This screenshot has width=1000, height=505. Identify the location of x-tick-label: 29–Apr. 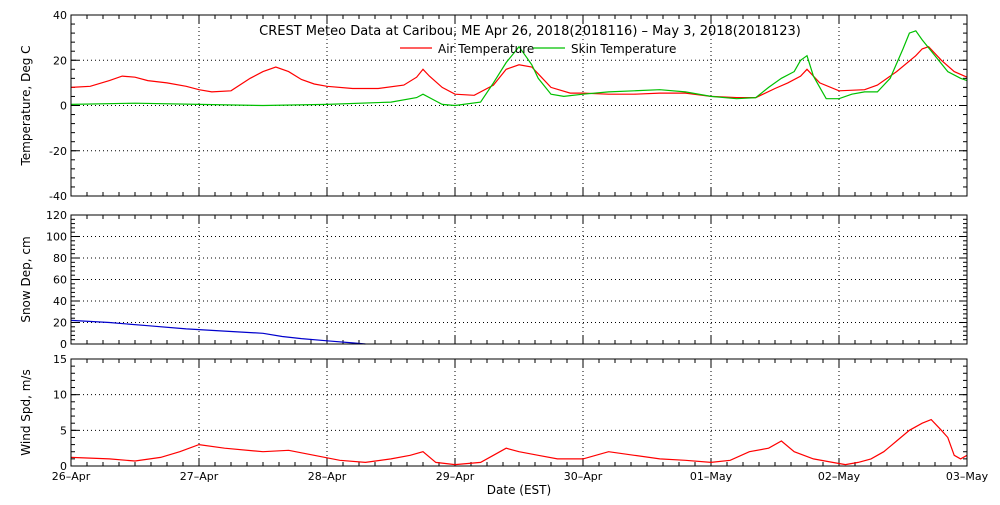
(455, 476).